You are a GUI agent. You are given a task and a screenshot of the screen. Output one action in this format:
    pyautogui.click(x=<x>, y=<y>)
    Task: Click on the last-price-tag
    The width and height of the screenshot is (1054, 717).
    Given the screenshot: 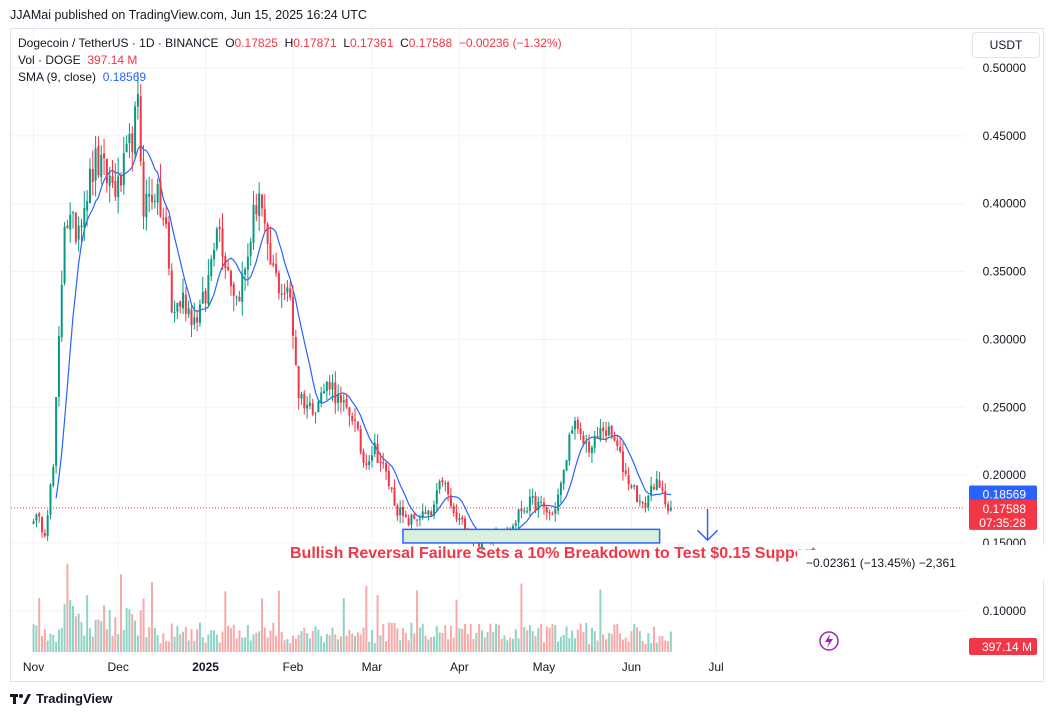 What is the action you would take?
    pyautogui.click(x=1003, y=514)
    